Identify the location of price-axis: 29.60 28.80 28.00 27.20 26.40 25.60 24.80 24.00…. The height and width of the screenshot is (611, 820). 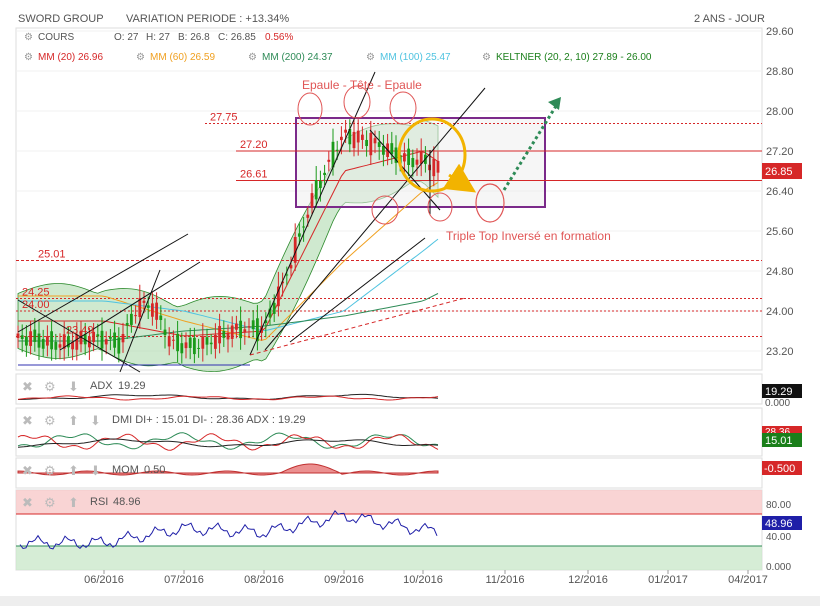
(780, 192).